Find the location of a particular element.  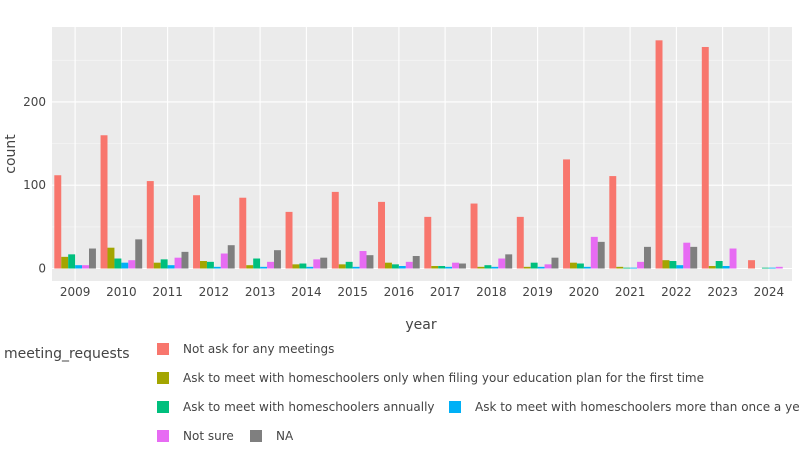

x-tick-label: 2019 is located at coordinates (537, 292).